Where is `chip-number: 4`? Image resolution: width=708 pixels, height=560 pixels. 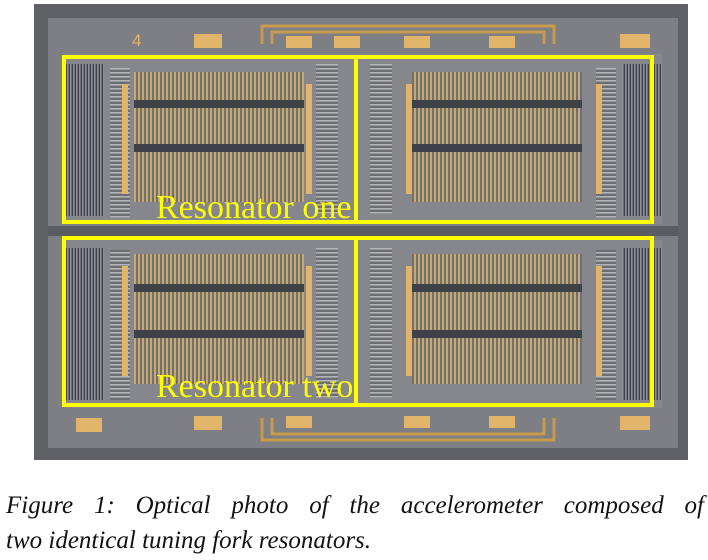 chip-number: 4 is located at coordinates (136, 40).